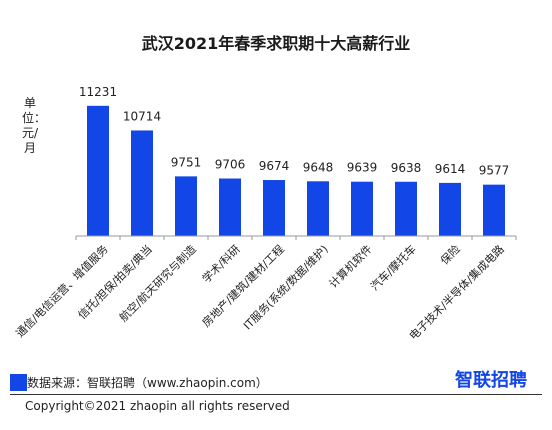 Image resolution: width=552 pixels, height=430 pixels. What do you see at coordinates (276, 43) in the screenshot?
I see `chart-title: 武汉2021年春季求职期十大高薪行业` at bounding box center [276, 43].